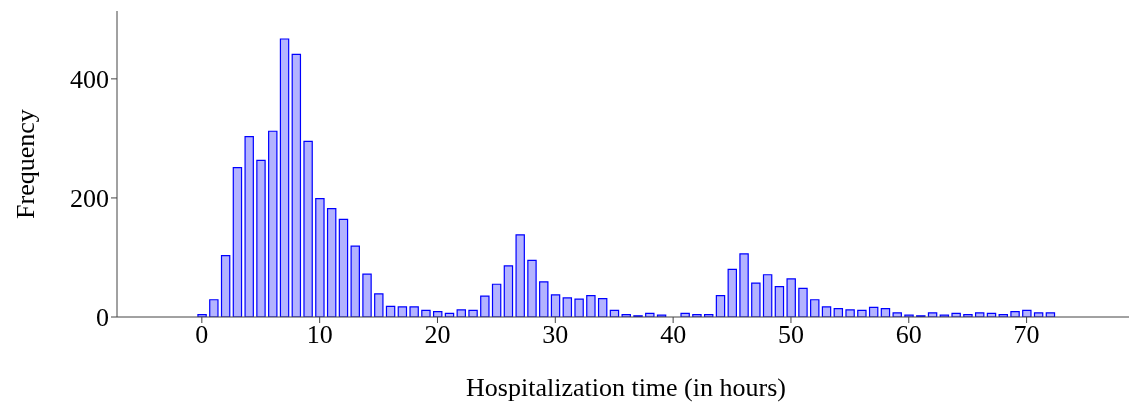  I want to click on x-tick-label: 70, so click(1026, 335).